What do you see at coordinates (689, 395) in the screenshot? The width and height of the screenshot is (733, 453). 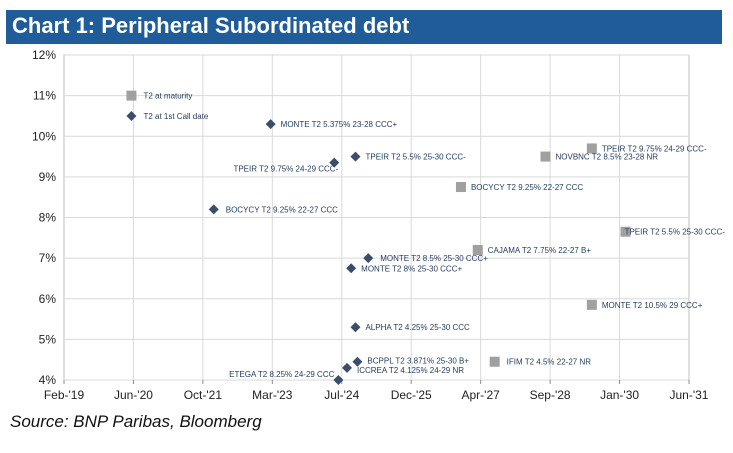 I see `x-tick-label: Jun-'31` at bounding box center [689, 395].